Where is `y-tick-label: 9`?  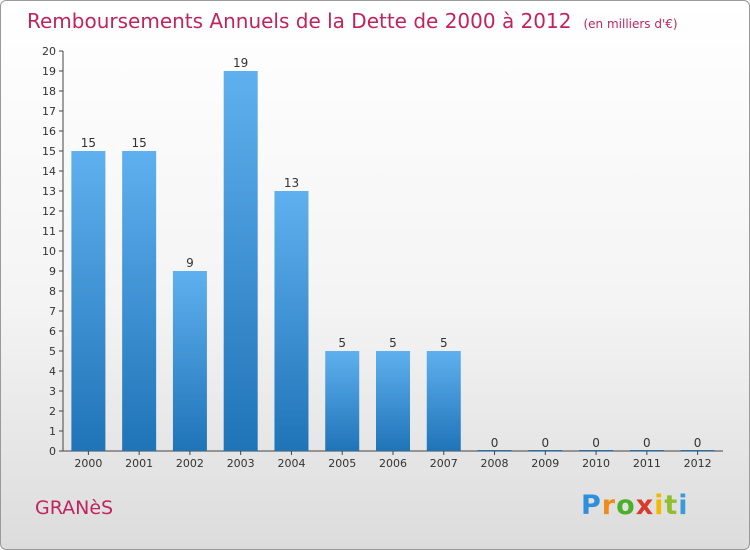 y-tick-label: 9 is located at coordinates (52, 271).